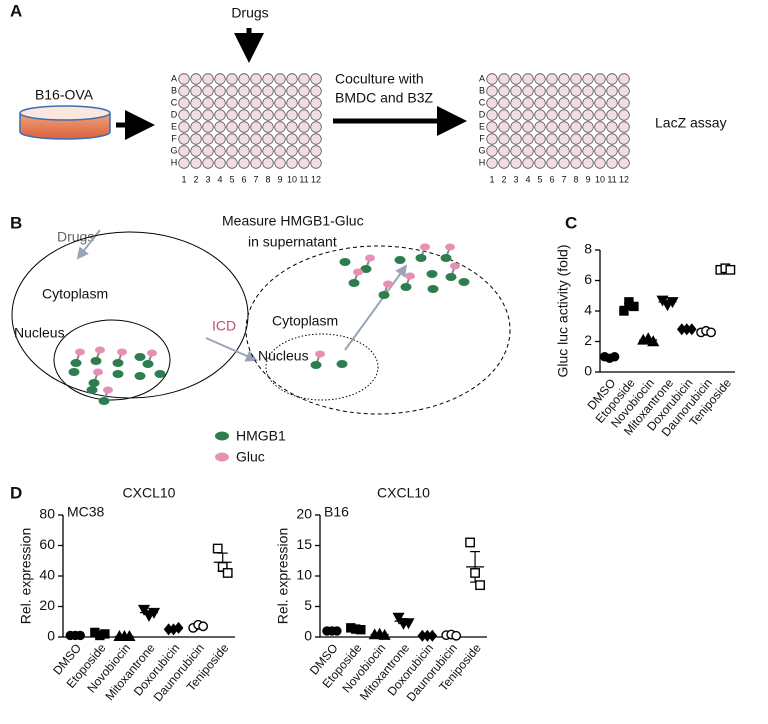  Describe the element at coordinates (481, 150) in the screenshot. I see `plate-row-label: G` at that location.